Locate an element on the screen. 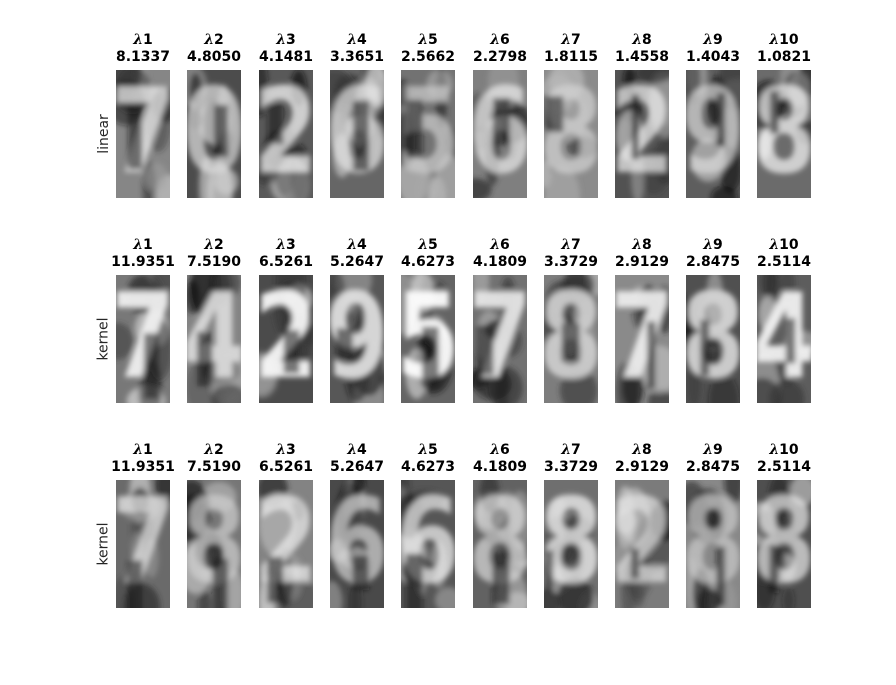  eigenimage-svg: 5 is located at coordinates (428, 134).